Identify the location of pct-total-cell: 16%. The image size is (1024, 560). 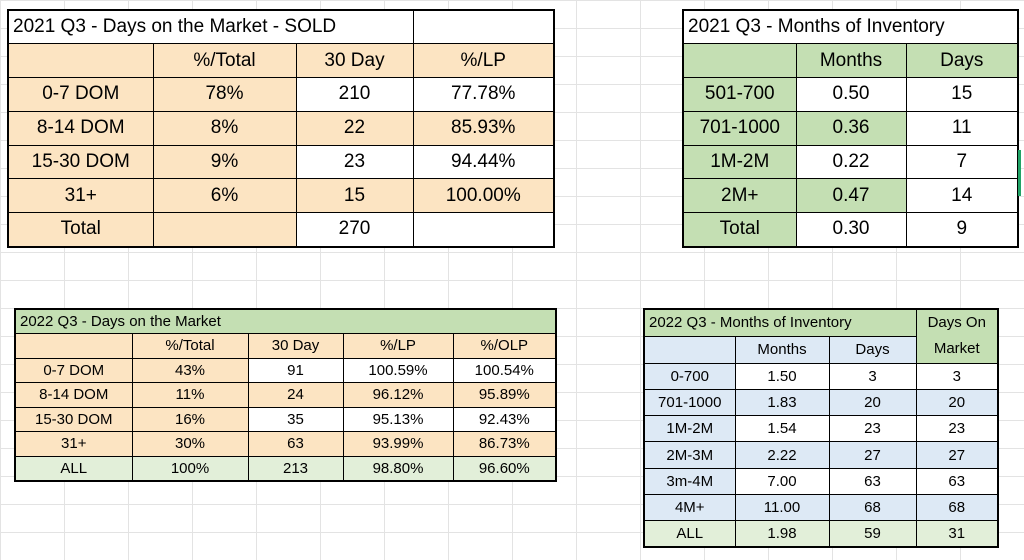
(190, 419).